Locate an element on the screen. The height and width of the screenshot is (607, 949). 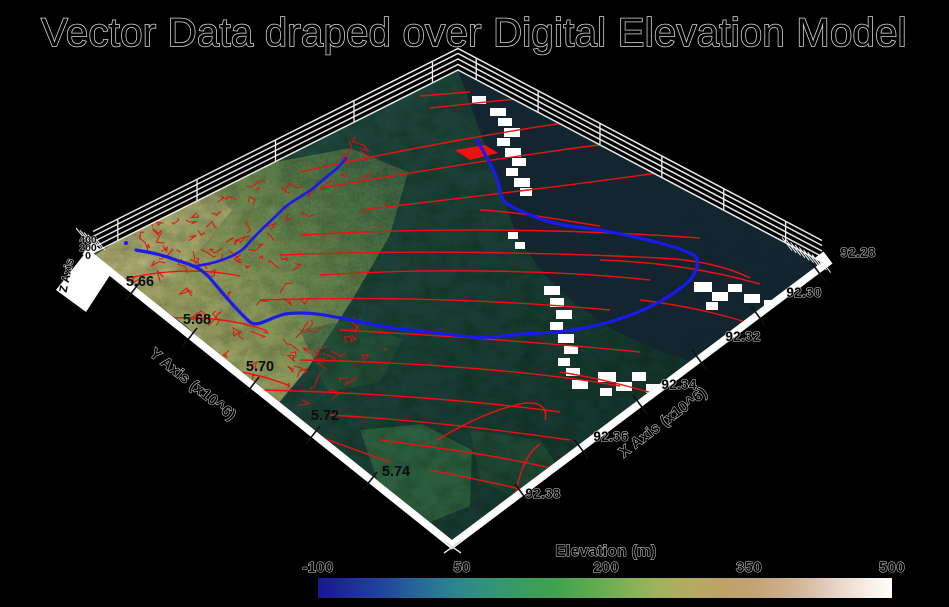
red-patch is located at coordinates (476, 152).